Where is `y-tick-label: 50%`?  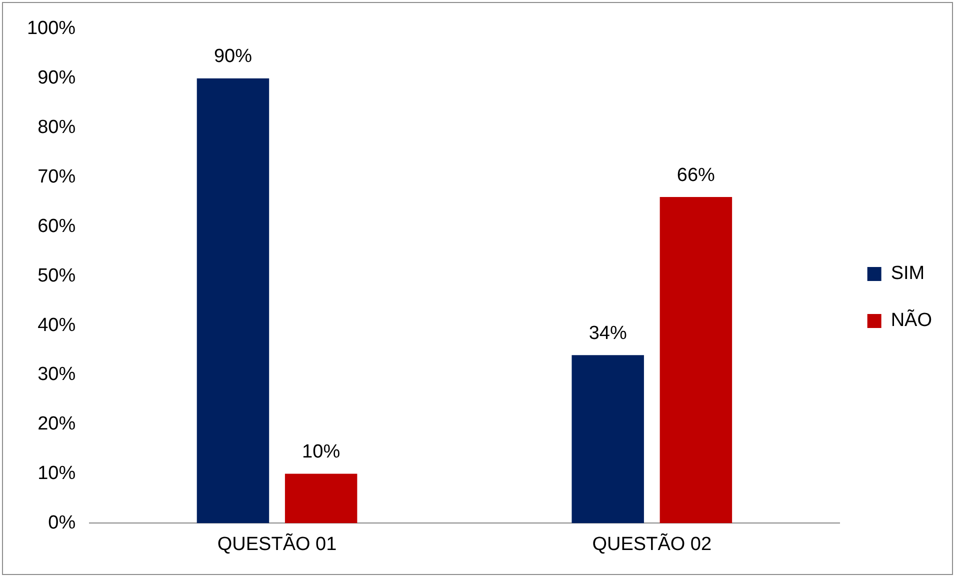 y-tick-label: 50% is located at coordinates (57, 275).